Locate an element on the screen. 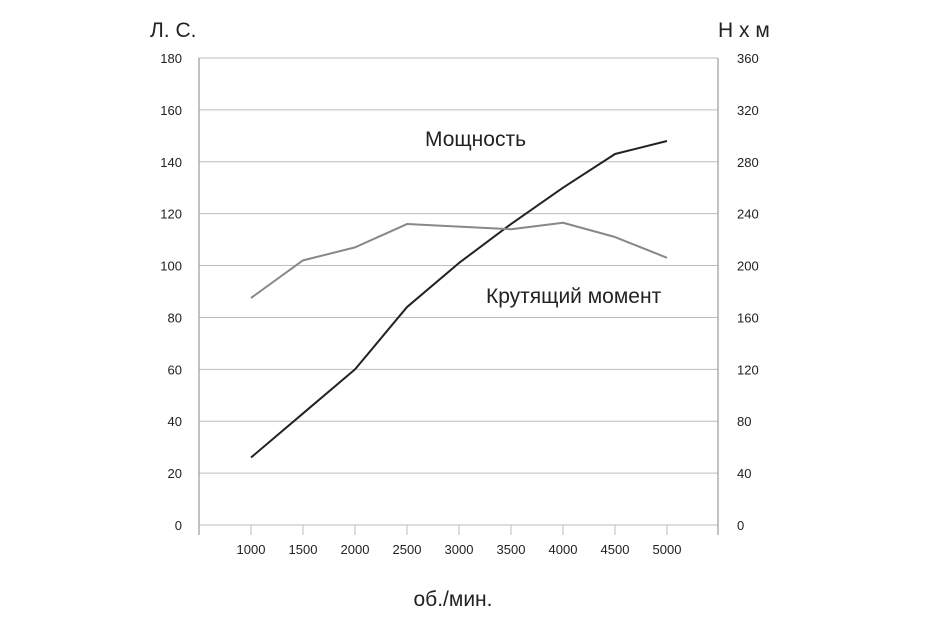 This screenshot has width=940, height=627. y-tick-label-left: 160 is located at coordinates (171, 110).